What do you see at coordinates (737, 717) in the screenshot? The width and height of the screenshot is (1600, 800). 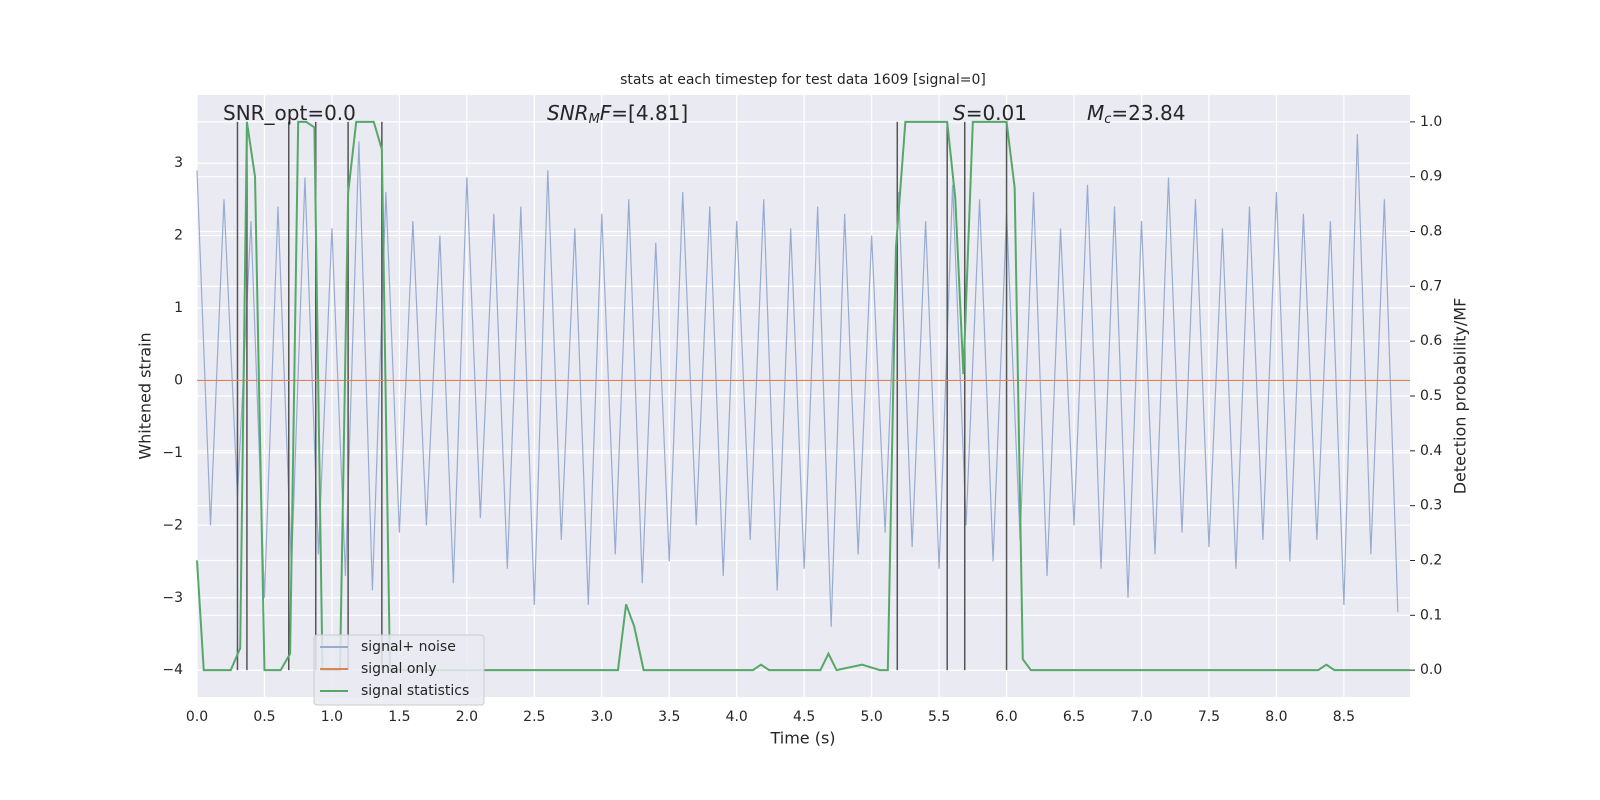 I see `x-tick-label: 4.0` at bounding box center [737, 717].